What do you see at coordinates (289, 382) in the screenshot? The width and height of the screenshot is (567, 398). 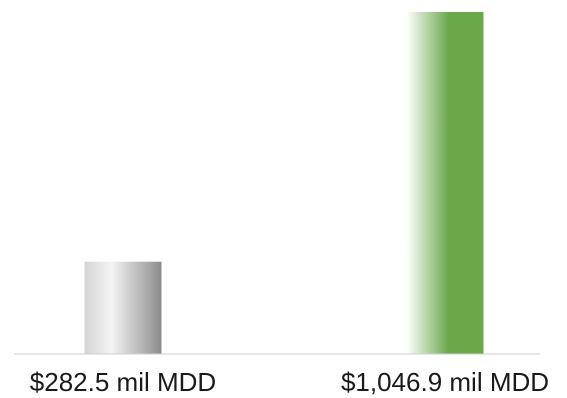 I see `category-labels-group: $282.5 mil MDD $1,046.9 mil MDD` at bounding box center [289, 382].